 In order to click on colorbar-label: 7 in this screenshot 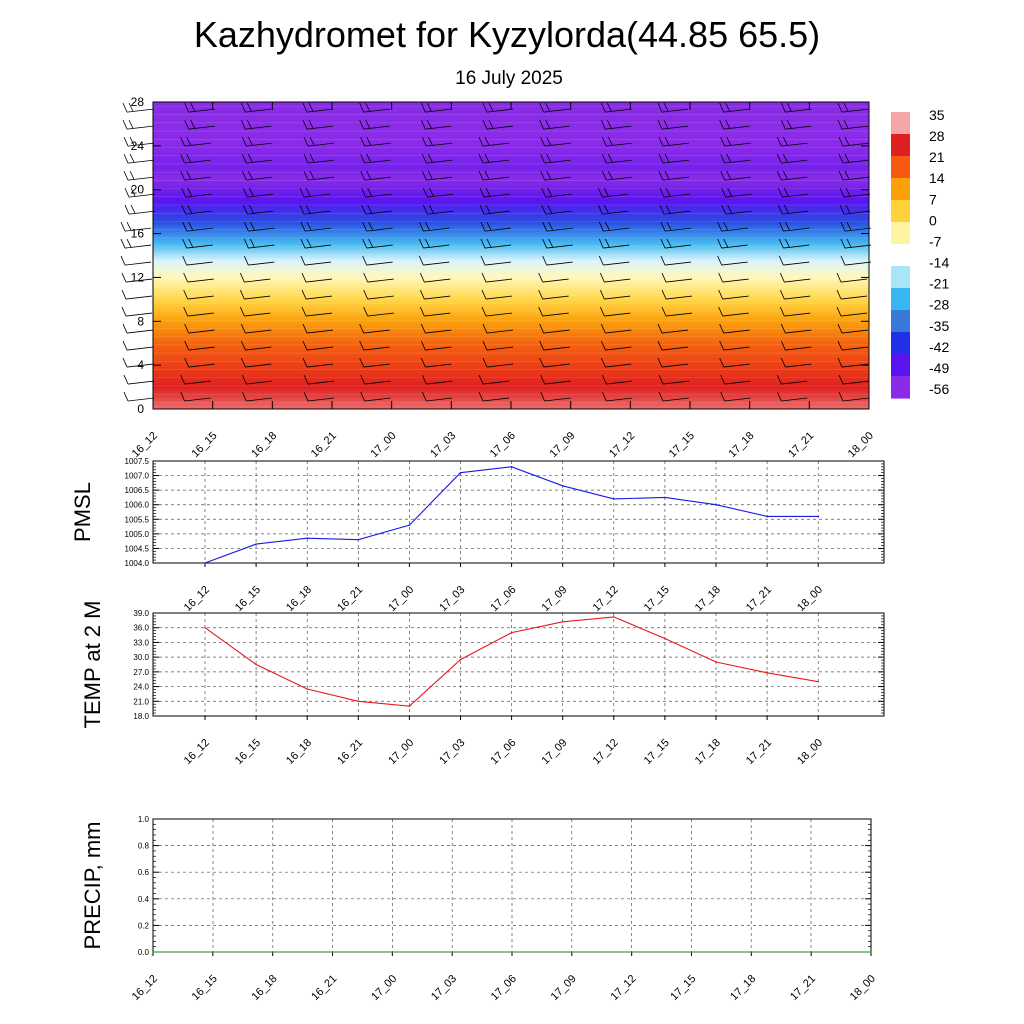, I will do `click(933, 199)`.